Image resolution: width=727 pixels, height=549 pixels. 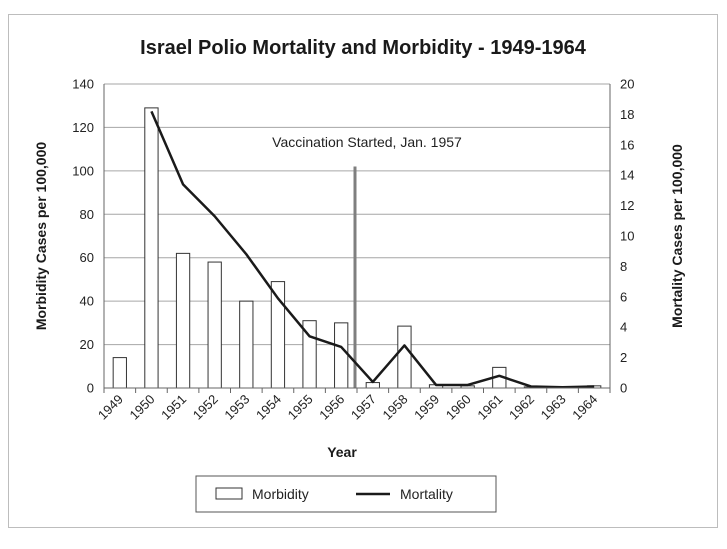 What do you see at coordinates (627, 114) in the screenshot?
I see `y-tick-label-right: 18` at bounding box center [627, 114].